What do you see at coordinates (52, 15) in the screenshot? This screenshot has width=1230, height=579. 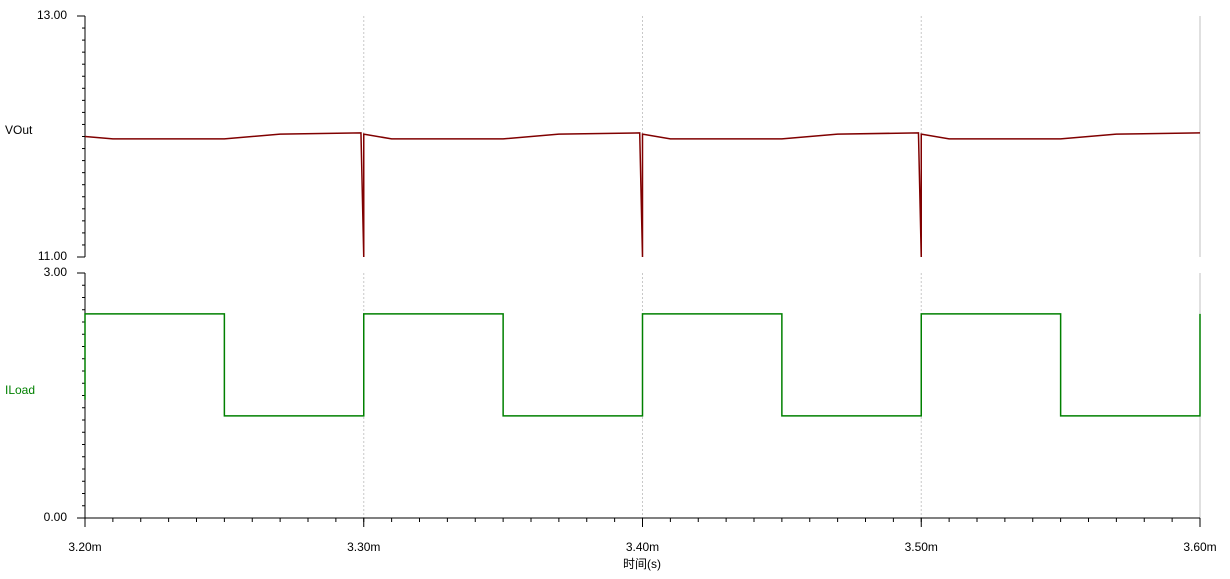 I see `y-tick-label: 13.00` at bounding box center [52, 15].